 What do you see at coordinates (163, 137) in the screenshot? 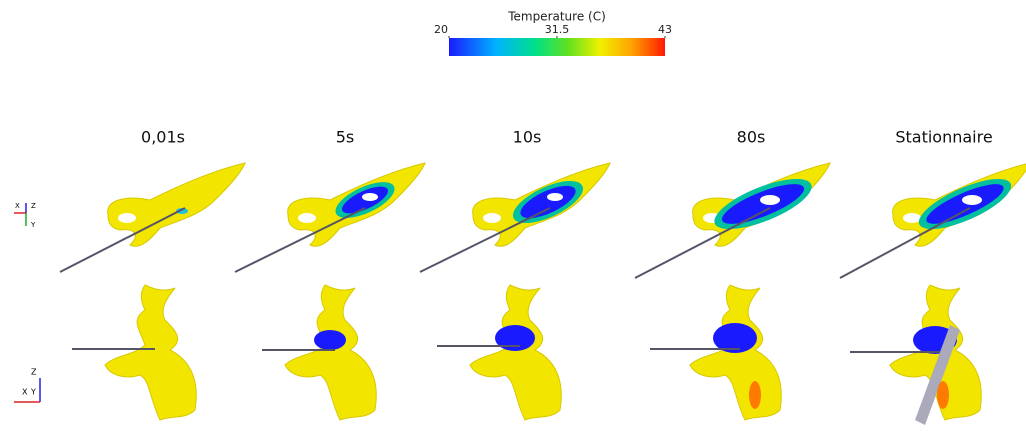
I see `column-label: 0,01s` at bounding box center [163, 137].